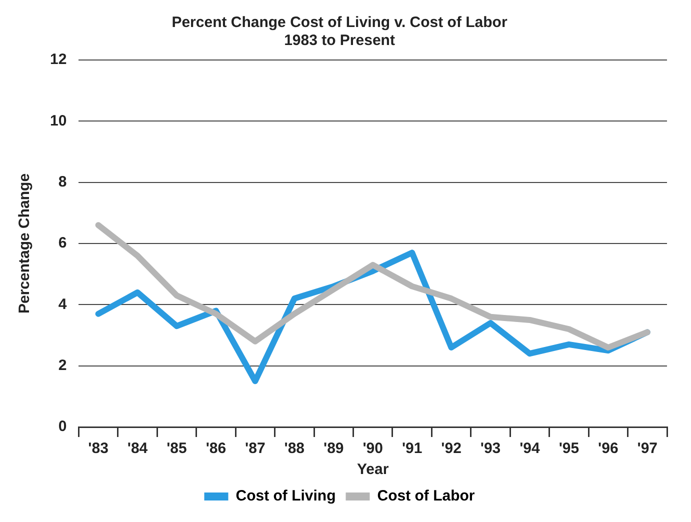 Image resolution: width=691 pixels, height=522 pixels. What do you see at coordinates (137, 449) in the screenshot?
I see `x-tick-label: '84` at bounding box center [137, 449].